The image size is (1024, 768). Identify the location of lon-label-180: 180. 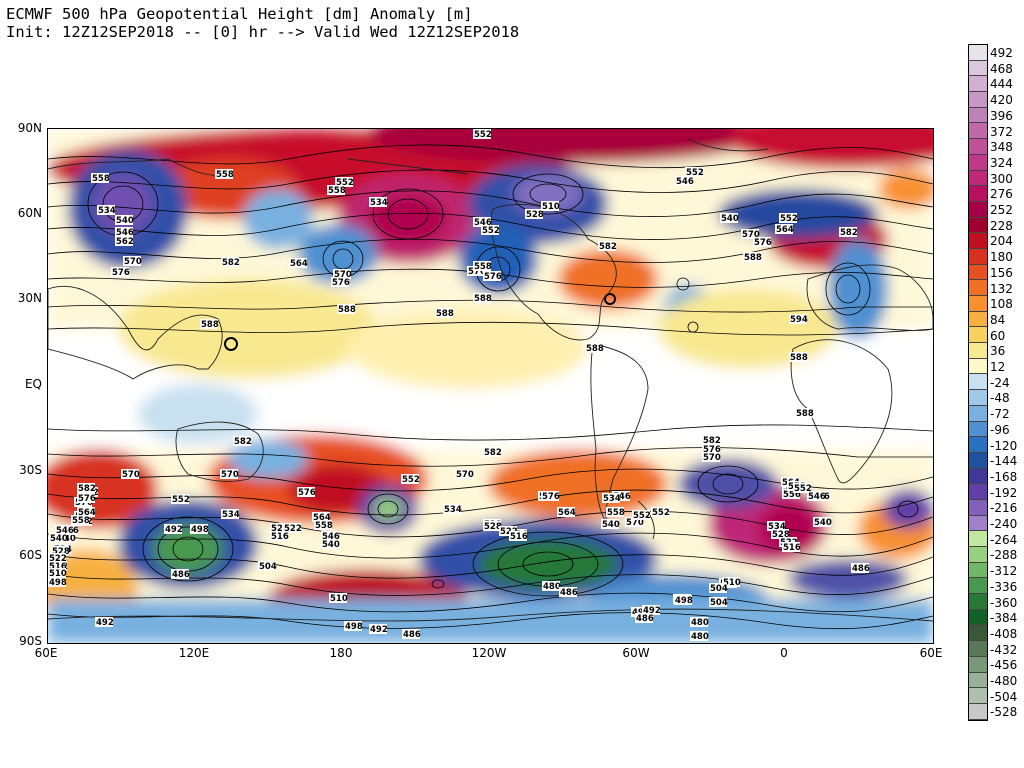
(341, 653).